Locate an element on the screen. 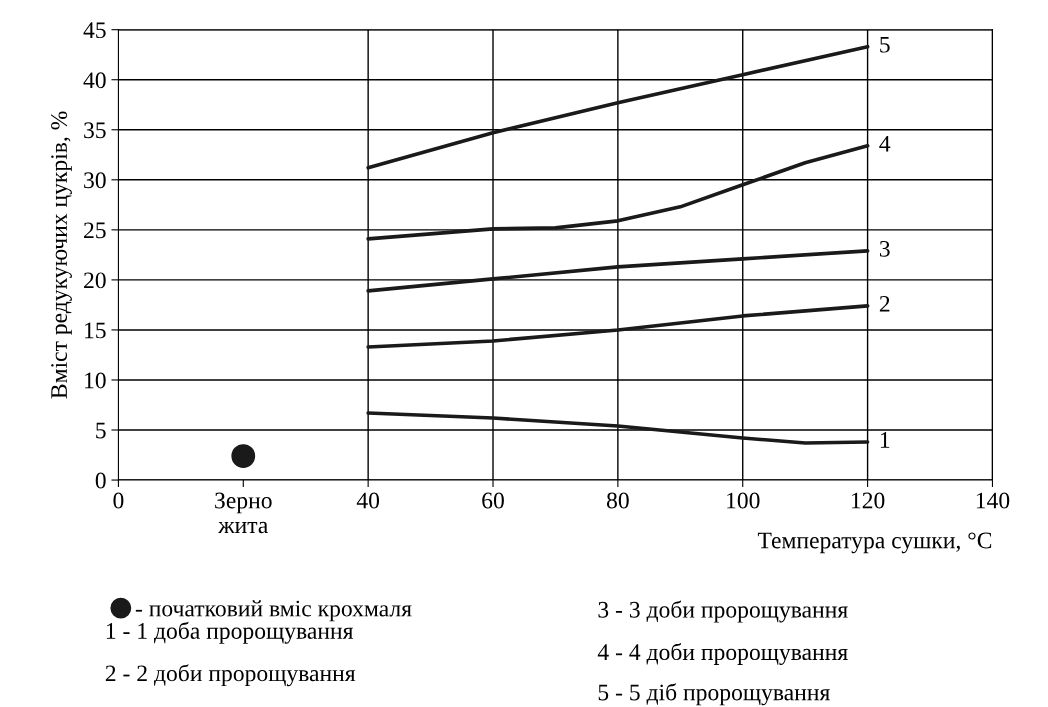 The width and height of the screenshot is (1048, 707). y-tick-label: 5 is located at coordinates (101, 430).